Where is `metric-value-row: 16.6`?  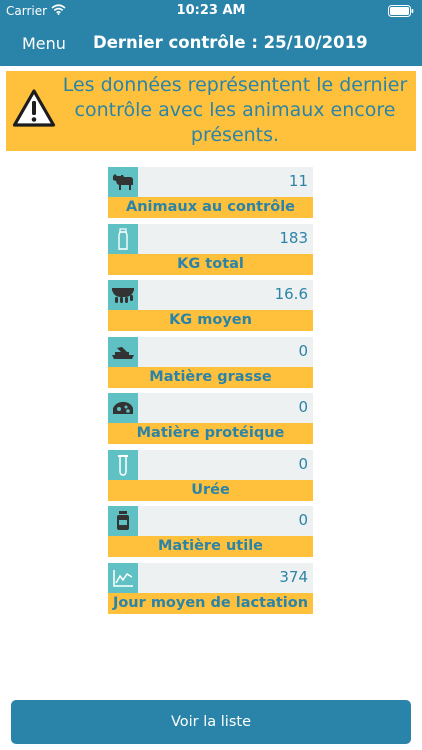 metric-value-row: 16.6 is located at coordinates (210, 295).